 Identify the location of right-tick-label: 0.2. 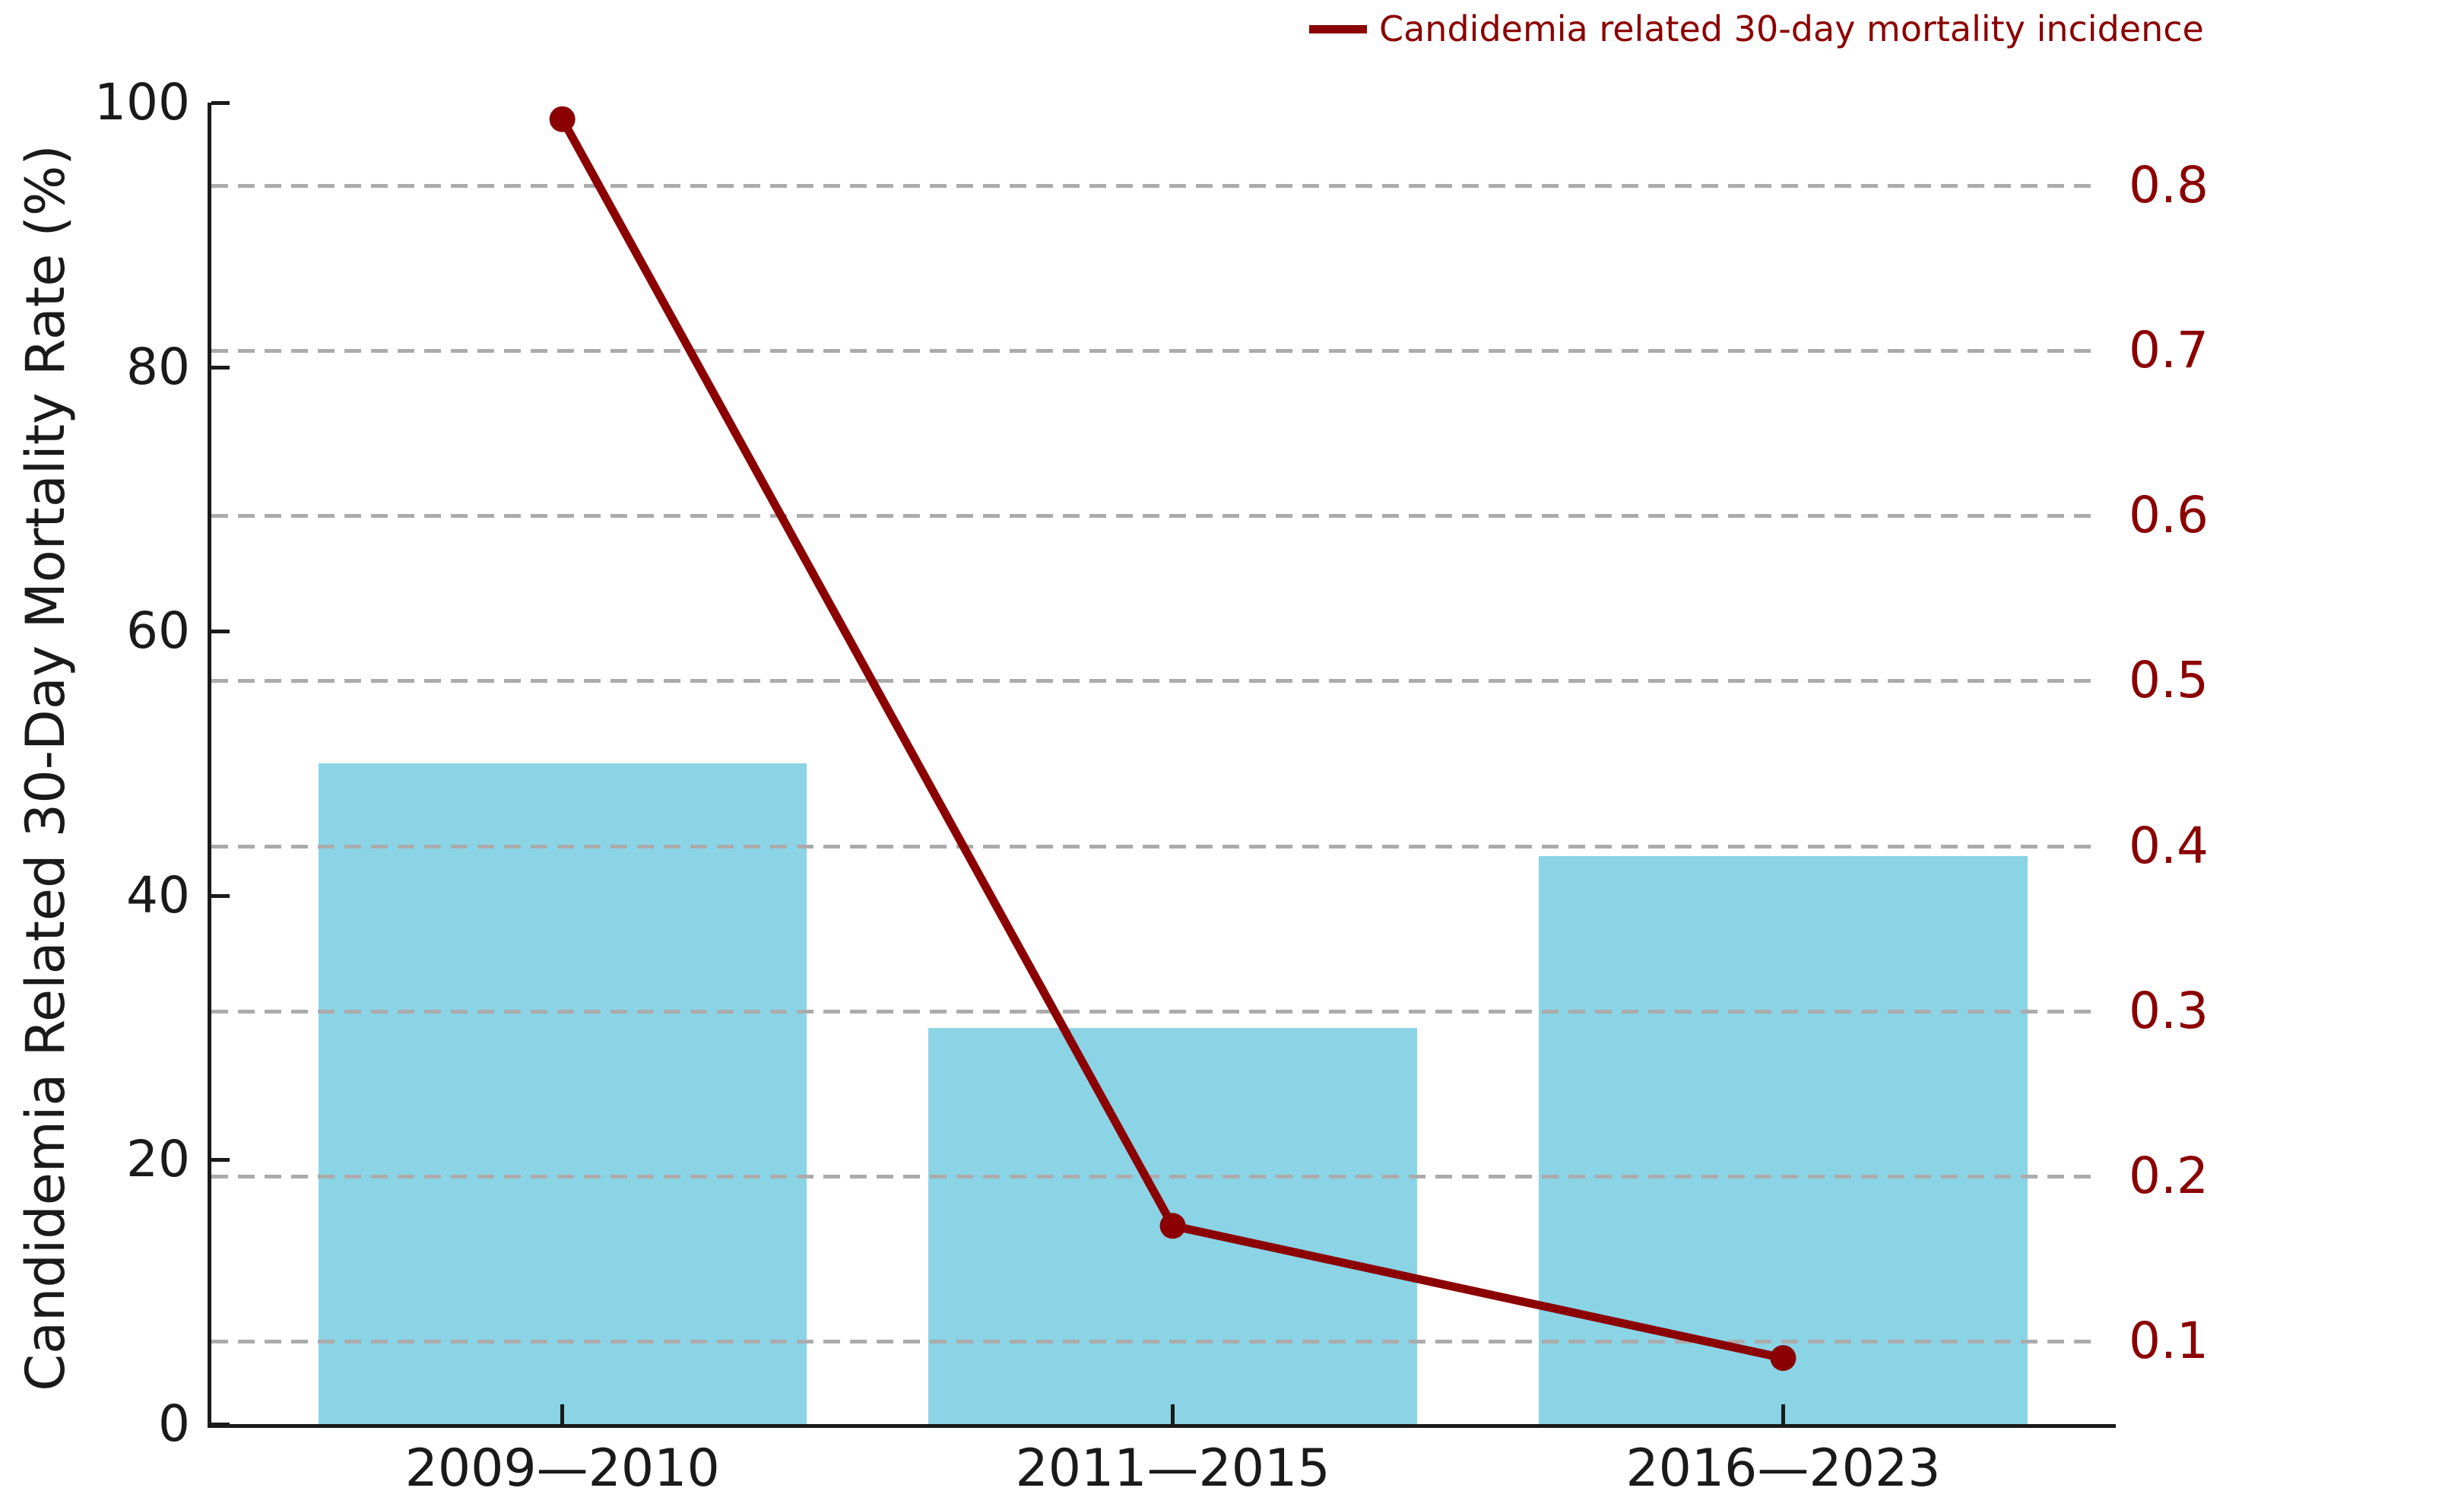
(2169, 1176).